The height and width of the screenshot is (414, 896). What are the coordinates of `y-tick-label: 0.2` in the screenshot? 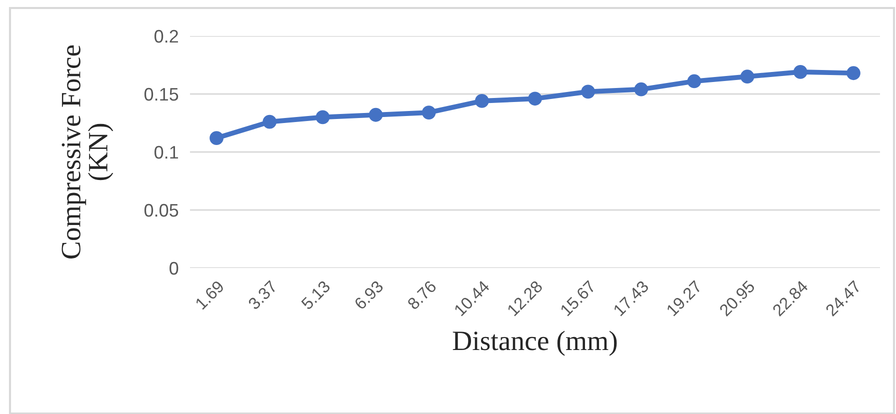 It's located at (166, 36).